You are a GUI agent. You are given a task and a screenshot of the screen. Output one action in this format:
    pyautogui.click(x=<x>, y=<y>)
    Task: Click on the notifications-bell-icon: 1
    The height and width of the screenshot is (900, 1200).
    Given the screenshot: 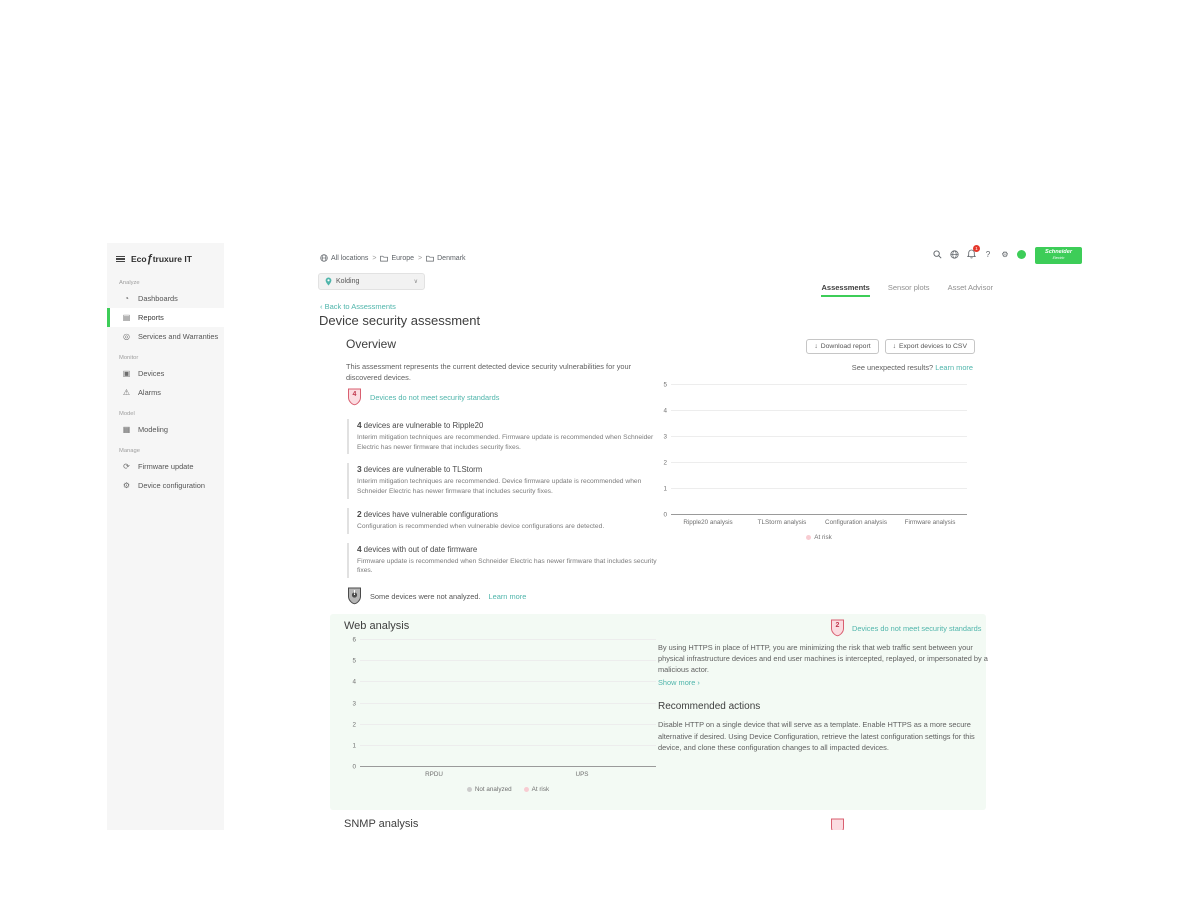 What is the action you would take?
    pyautogui.click(x=973, y=252)
    